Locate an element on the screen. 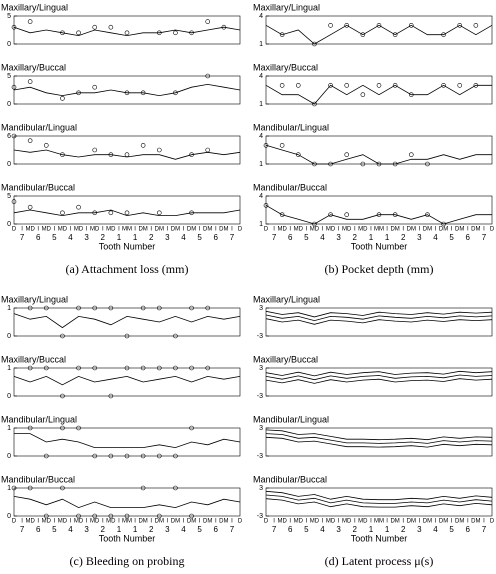  x-axis-label: Tooth Number is located at coordinates (379, 538).